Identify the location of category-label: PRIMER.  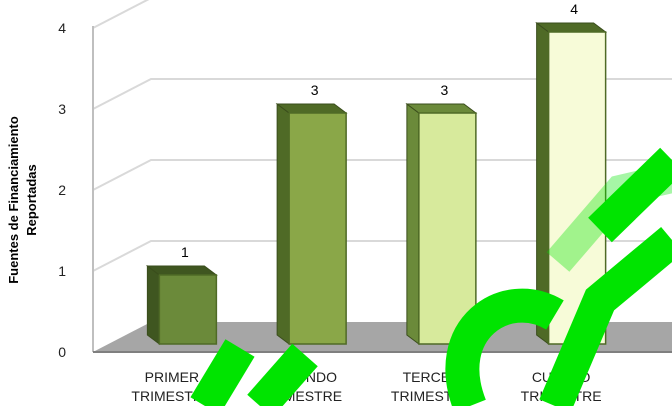
(172, 377).